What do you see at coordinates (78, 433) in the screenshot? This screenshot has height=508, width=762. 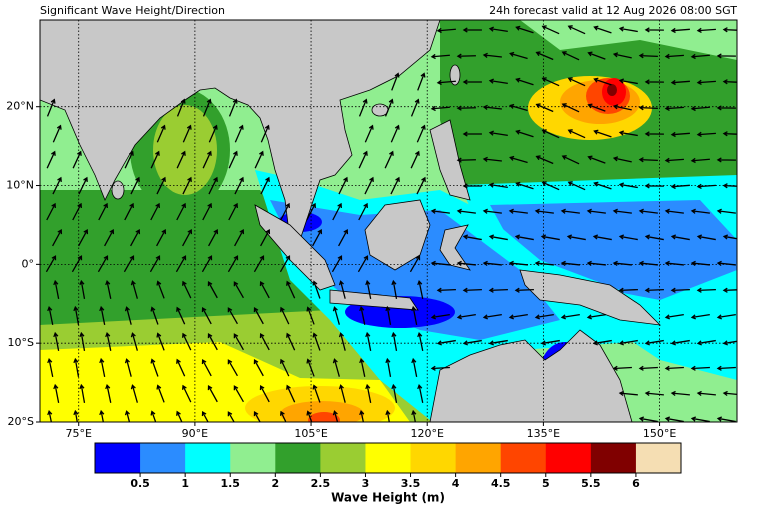 I see `x-tick-label: 75°E` at bounding box center [78, 433].